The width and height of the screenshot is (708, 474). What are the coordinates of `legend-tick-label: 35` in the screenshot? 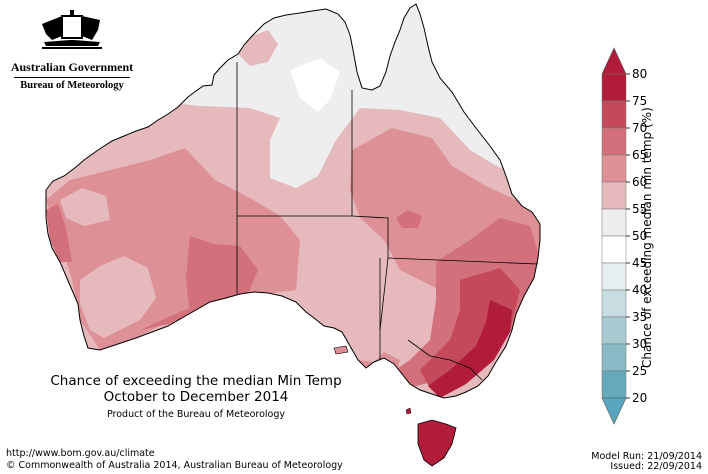 It's located at (639, 317).